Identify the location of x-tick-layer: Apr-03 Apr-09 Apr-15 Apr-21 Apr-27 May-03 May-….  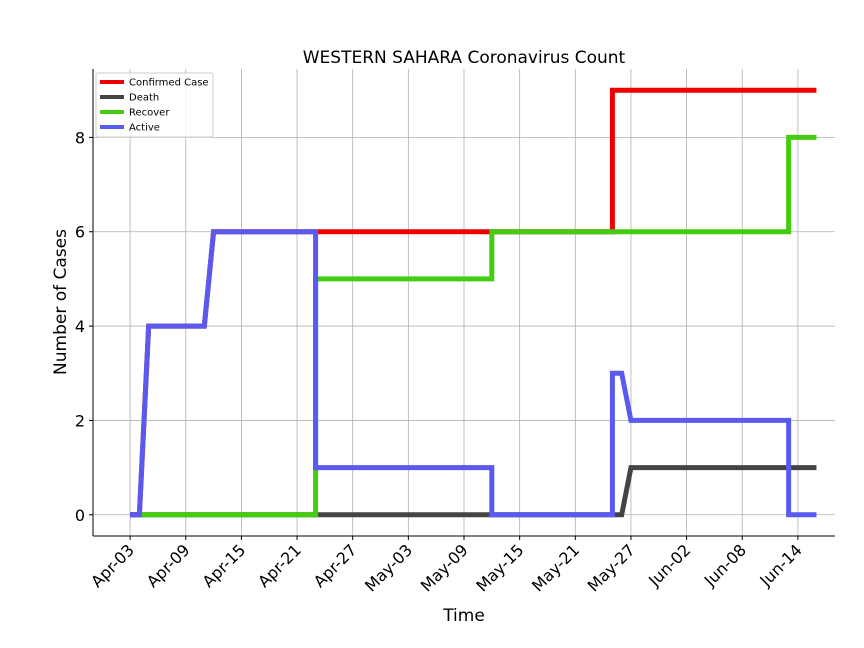
(446, 566).